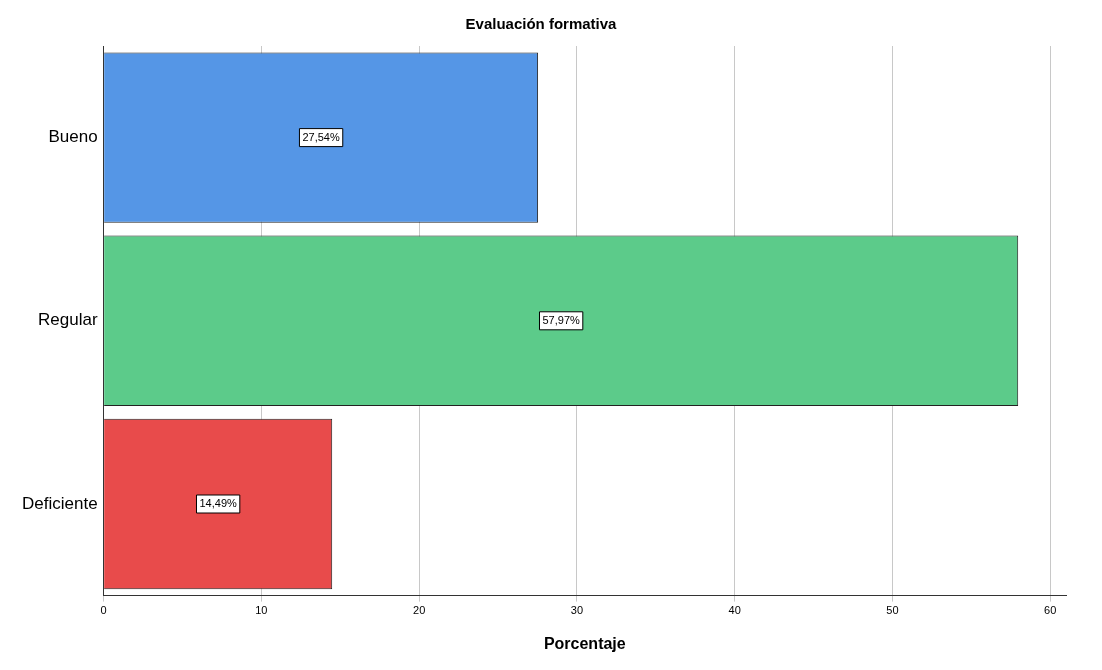 Image resolution: width=1102 pixels, height=670 pixels. What do you see at coordinates (73, 137) in the screenshot?
I see `y-tick-label: Bueno` at bounding box center [73, 137].